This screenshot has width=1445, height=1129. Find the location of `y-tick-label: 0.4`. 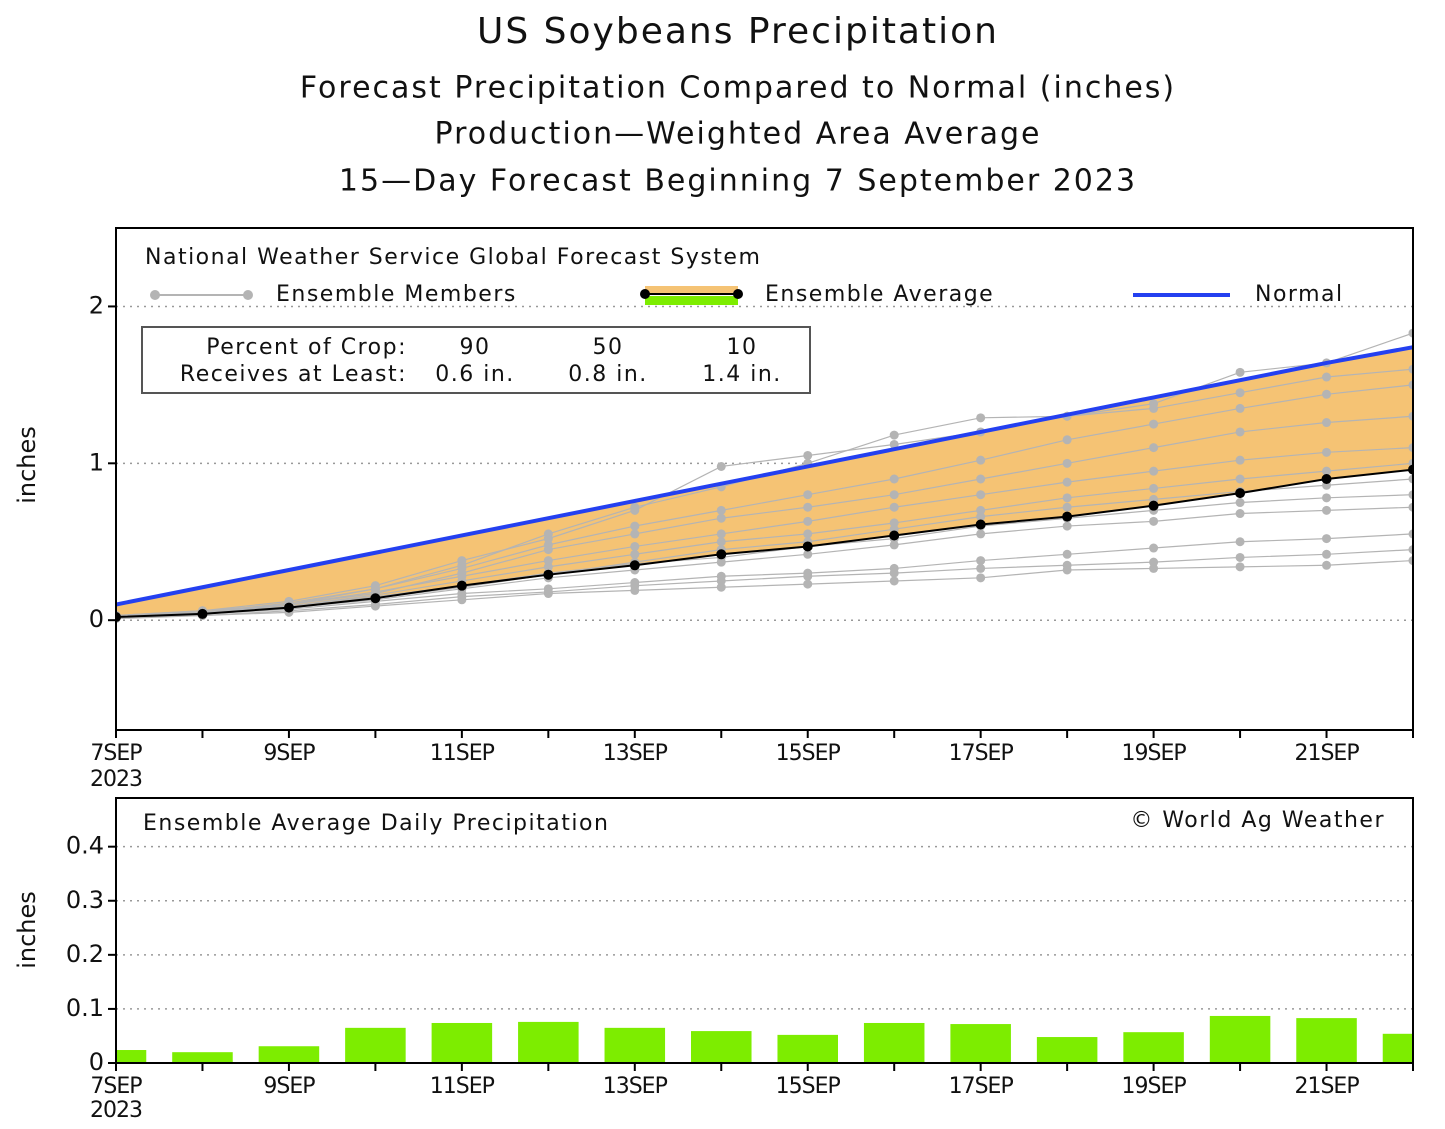

y-tick-label: 0.4 is located at coordinates (85, 846).